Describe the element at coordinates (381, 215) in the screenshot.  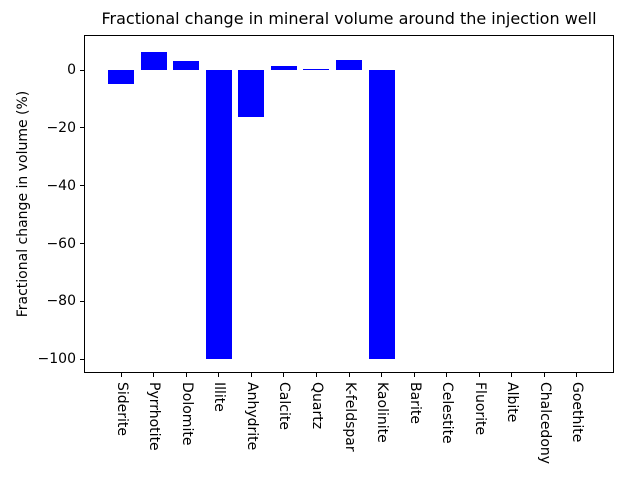
I see `bar-kaolinite` at that location.